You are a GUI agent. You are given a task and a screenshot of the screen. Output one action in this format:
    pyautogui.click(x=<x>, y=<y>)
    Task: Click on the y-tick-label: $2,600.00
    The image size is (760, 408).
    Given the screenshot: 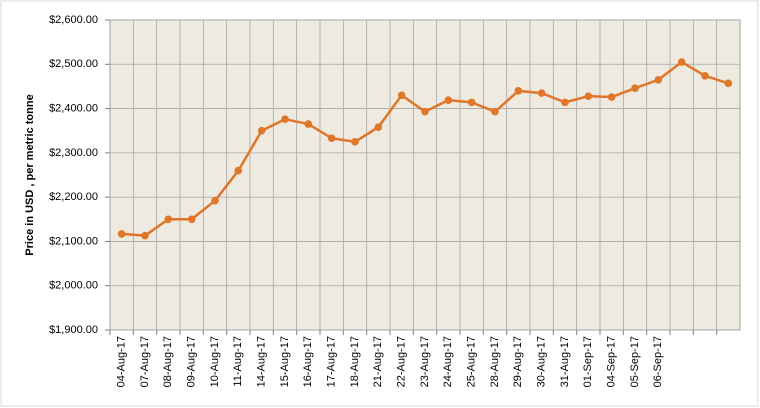 What is the action you would take?
    pyautogui.click(x=73, y=20)
    